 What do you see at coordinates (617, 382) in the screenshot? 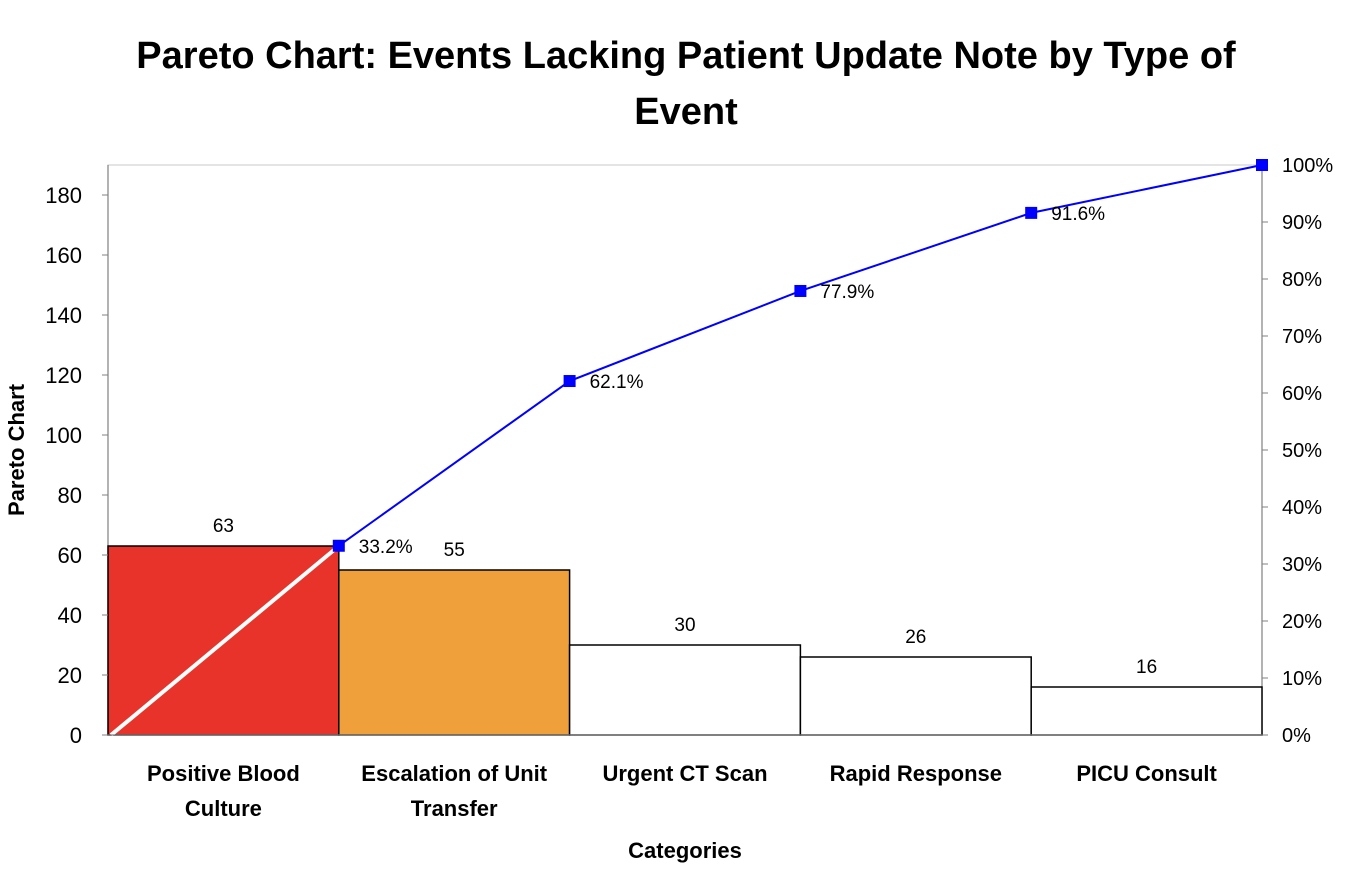
I see `cumulative-label: 62.1%` at bounding box center [617, 382].